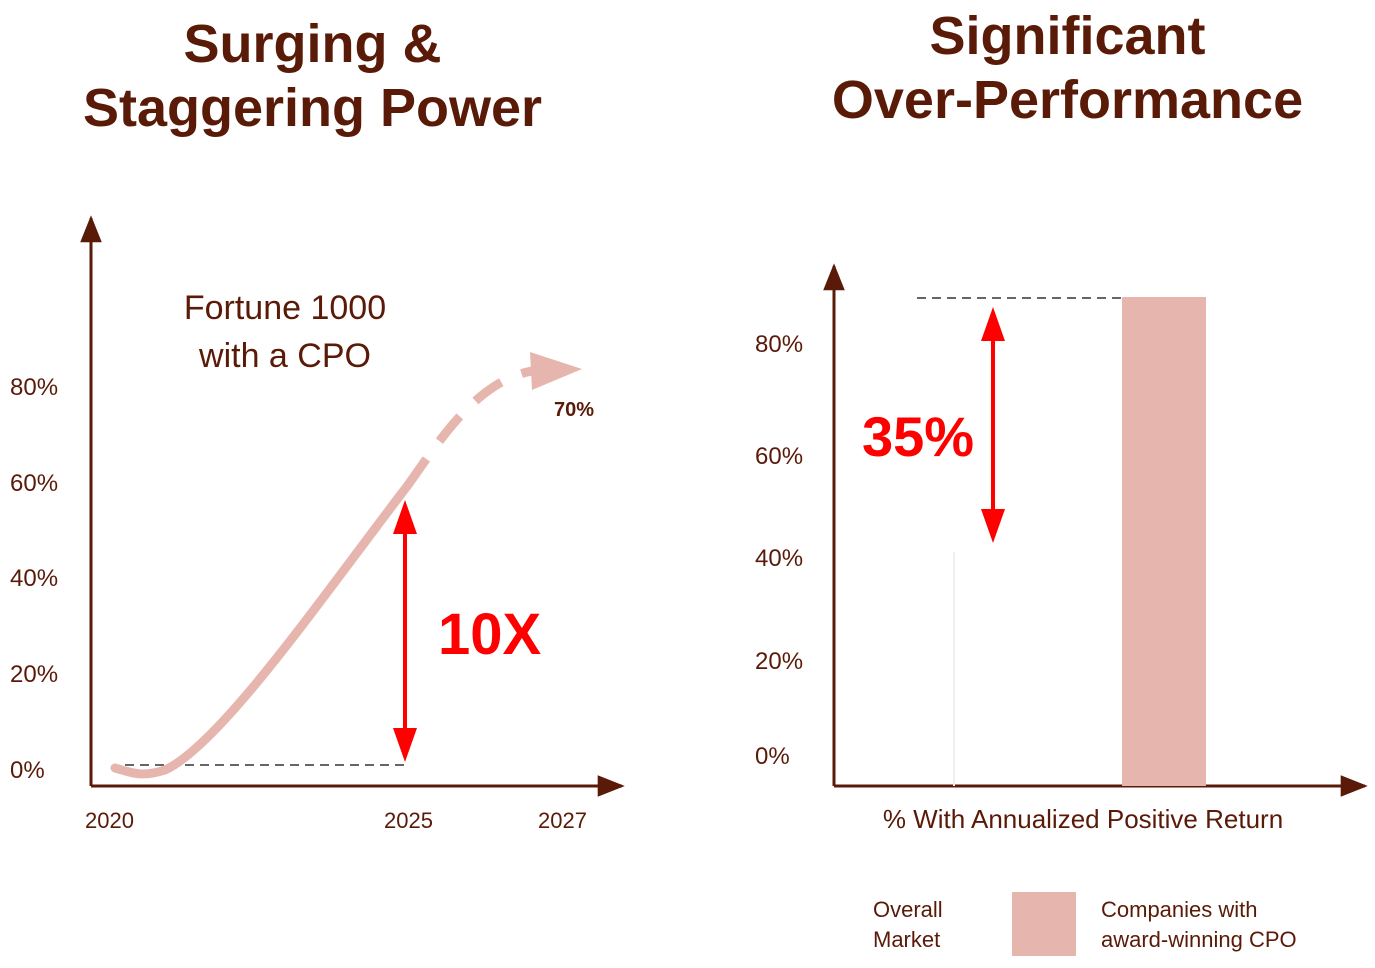  What do you see at coordinates (918, 436) in the screenshot?
I see `difference-label: 35%` at bounding box center [918, 436].